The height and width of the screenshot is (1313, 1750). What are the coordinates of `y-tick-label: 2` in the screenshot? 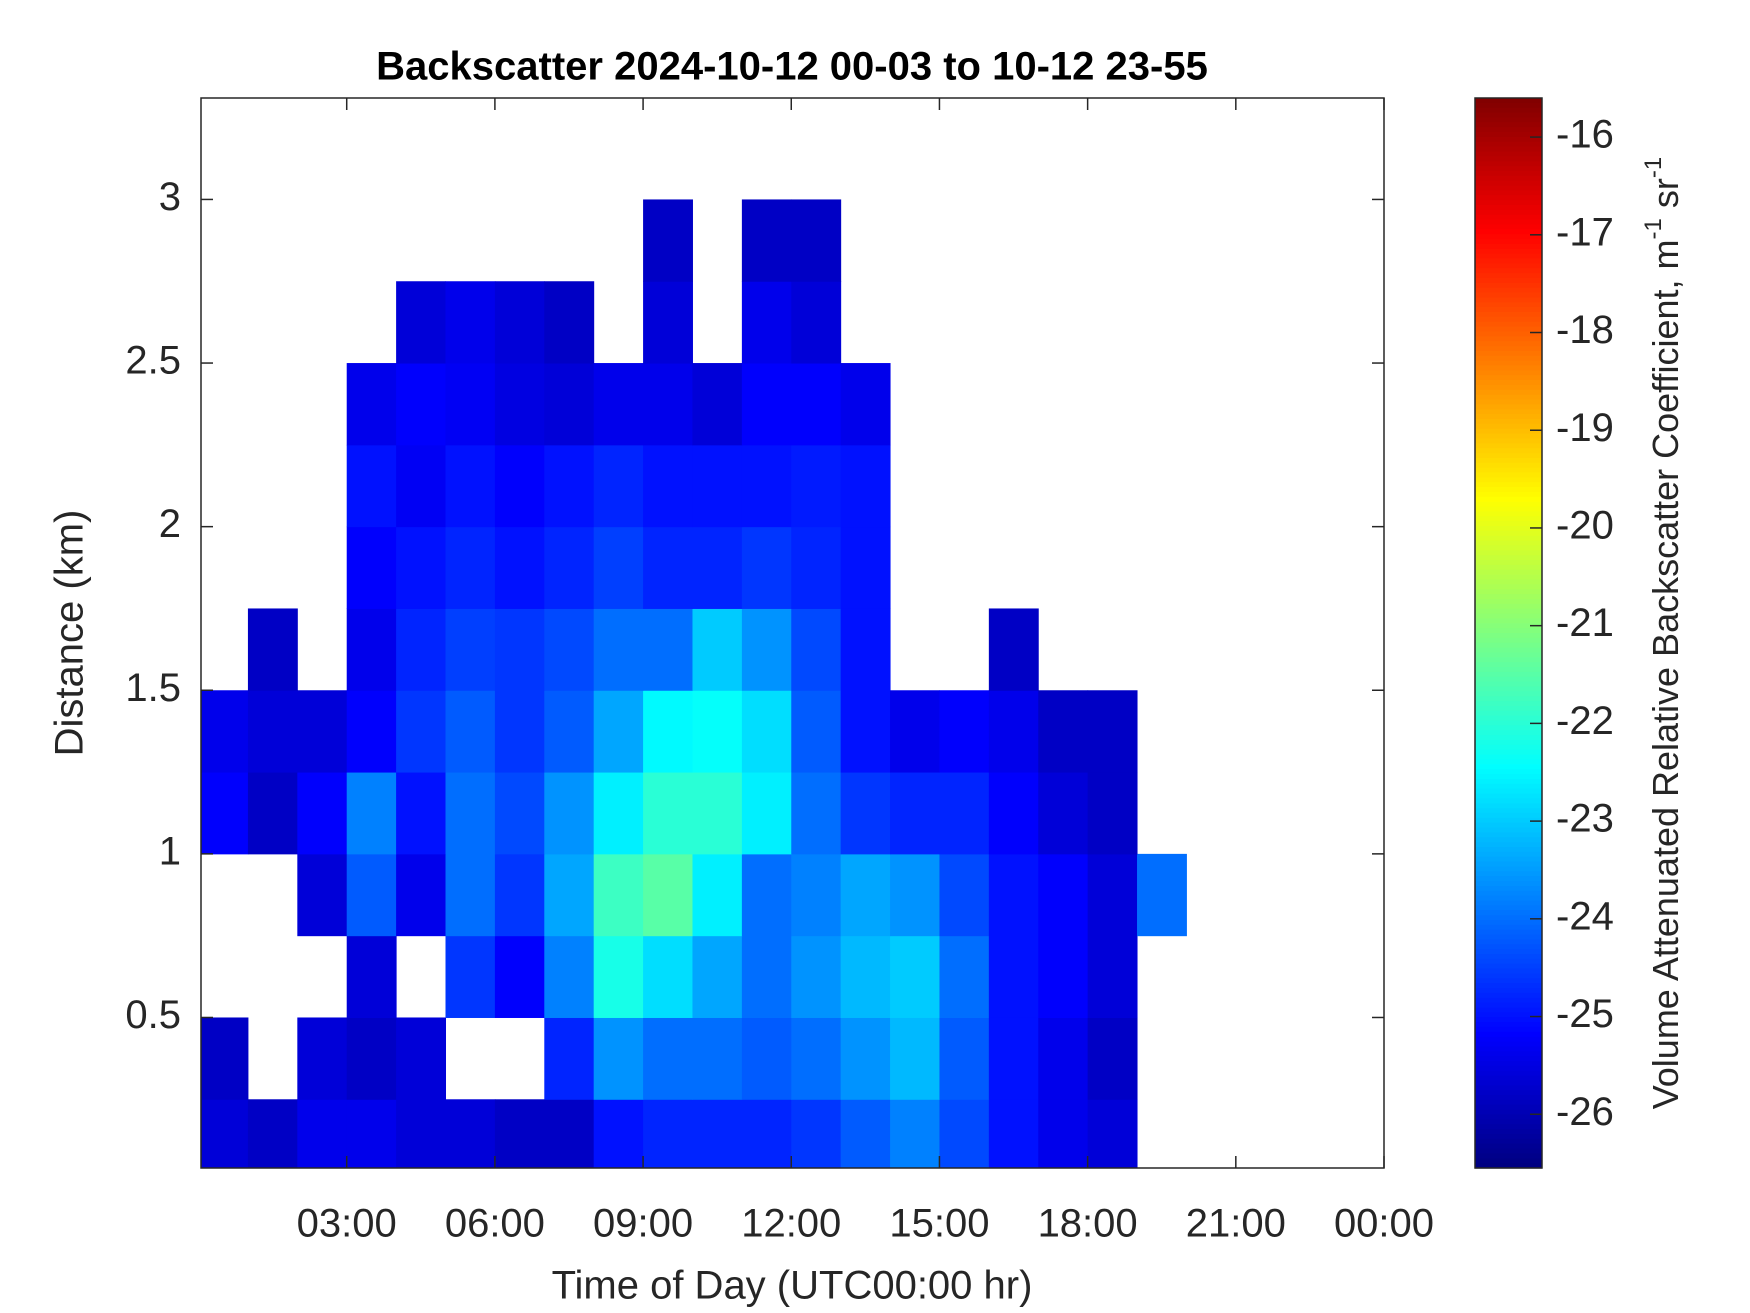 It's located at (170, 524).